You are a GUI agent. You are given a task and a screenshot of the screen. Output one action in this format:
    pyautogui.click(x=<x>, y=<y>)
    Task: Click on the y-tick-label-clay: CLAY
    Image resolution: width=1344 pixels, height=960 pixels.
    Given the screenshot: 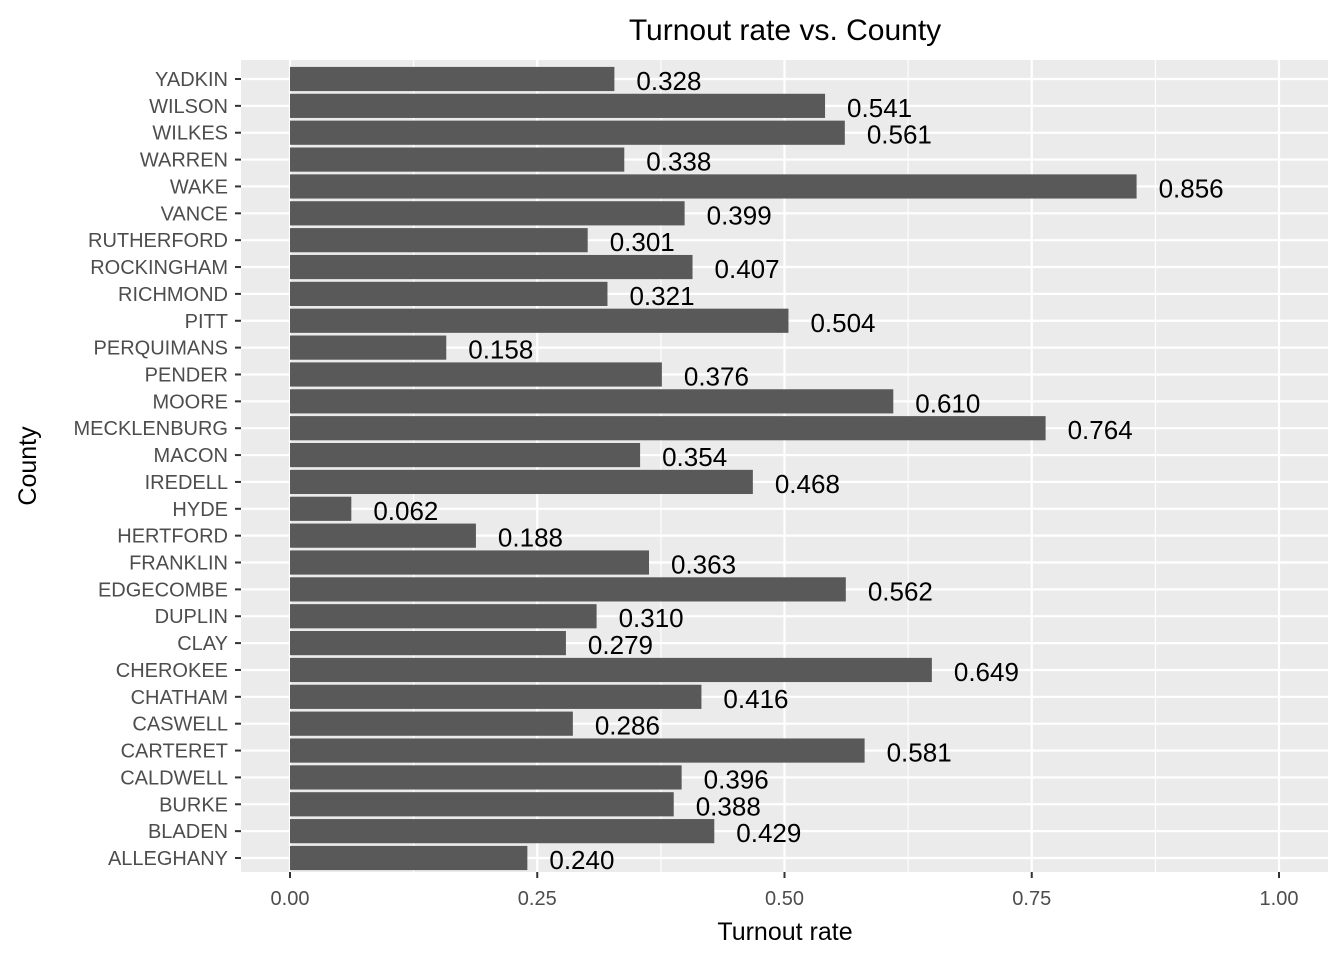 What is the action you would take?
    pyautogui.click(x=202, y=644)
    